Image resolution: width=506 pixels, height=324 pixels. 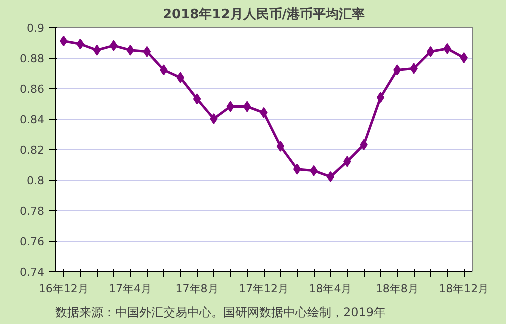 I want to click on y-tick-label: 0.9, so click(x=36, y=28).